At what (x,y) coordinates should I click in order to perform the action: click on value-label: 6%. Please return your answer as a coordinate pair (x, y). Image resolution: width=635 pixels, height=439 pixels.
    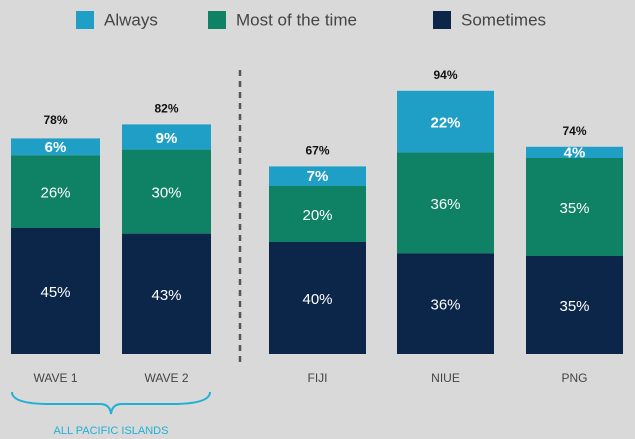
    Looking at the image, I should click on (56, 147).